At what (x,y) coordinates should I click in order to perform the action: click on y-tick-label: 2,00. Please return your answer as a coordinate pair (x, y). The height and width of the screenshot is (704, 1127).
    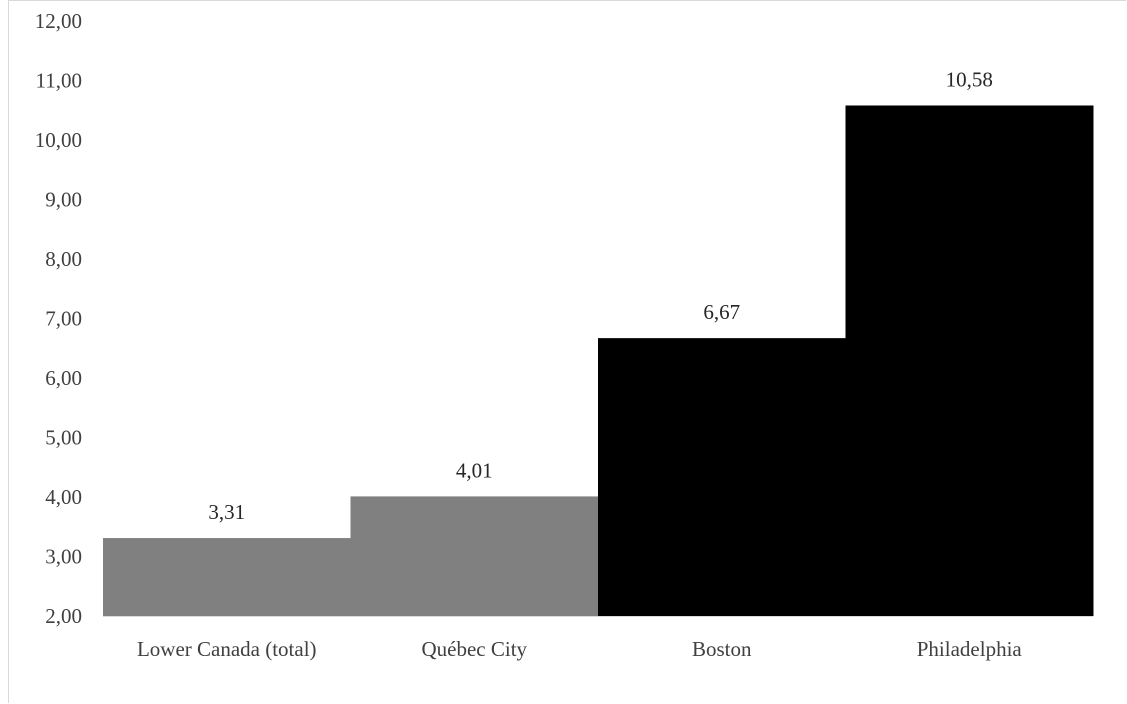
    Looking at the image, I should click on (63, 616).